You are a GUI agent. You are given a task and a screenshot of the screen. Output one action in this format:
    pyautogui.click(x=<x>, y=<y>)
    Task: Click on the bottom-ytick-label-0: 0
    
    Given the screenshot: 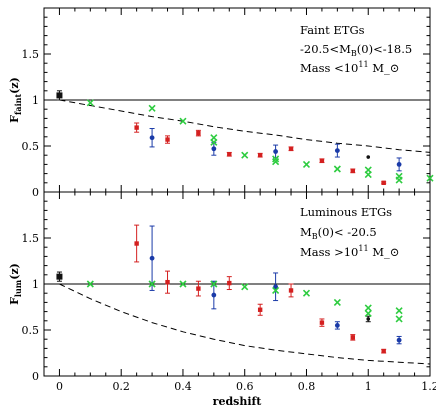 What is the action you would take?
    pyautogui.click(x=35, y=376)
    